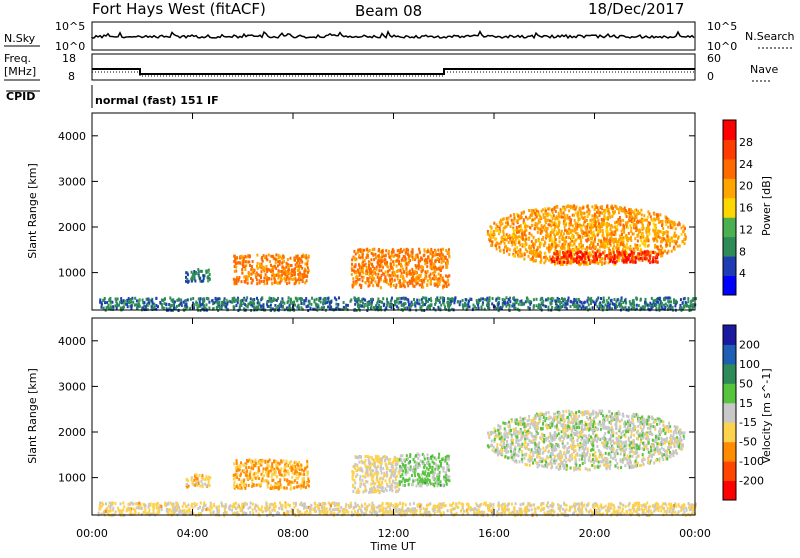  Describe the element at coordinates (729, 169) in the screenshot. I see `colorbar-segment` at that location.